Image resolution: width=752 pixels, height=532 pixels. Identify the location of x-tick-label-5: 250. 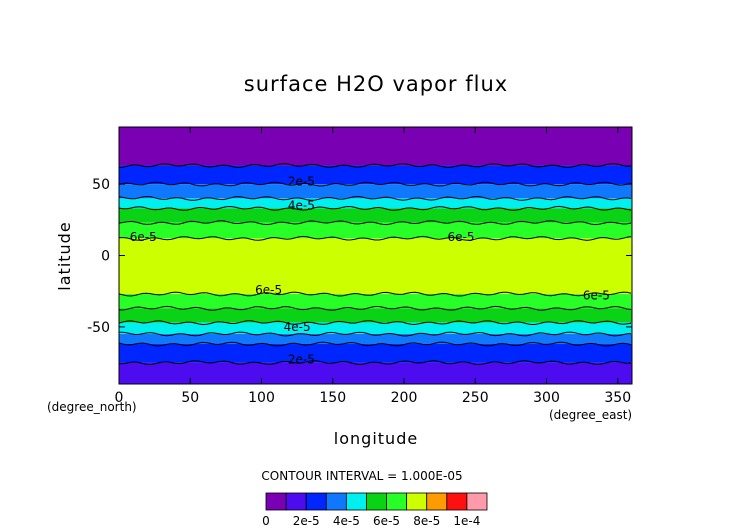
(475, 398).